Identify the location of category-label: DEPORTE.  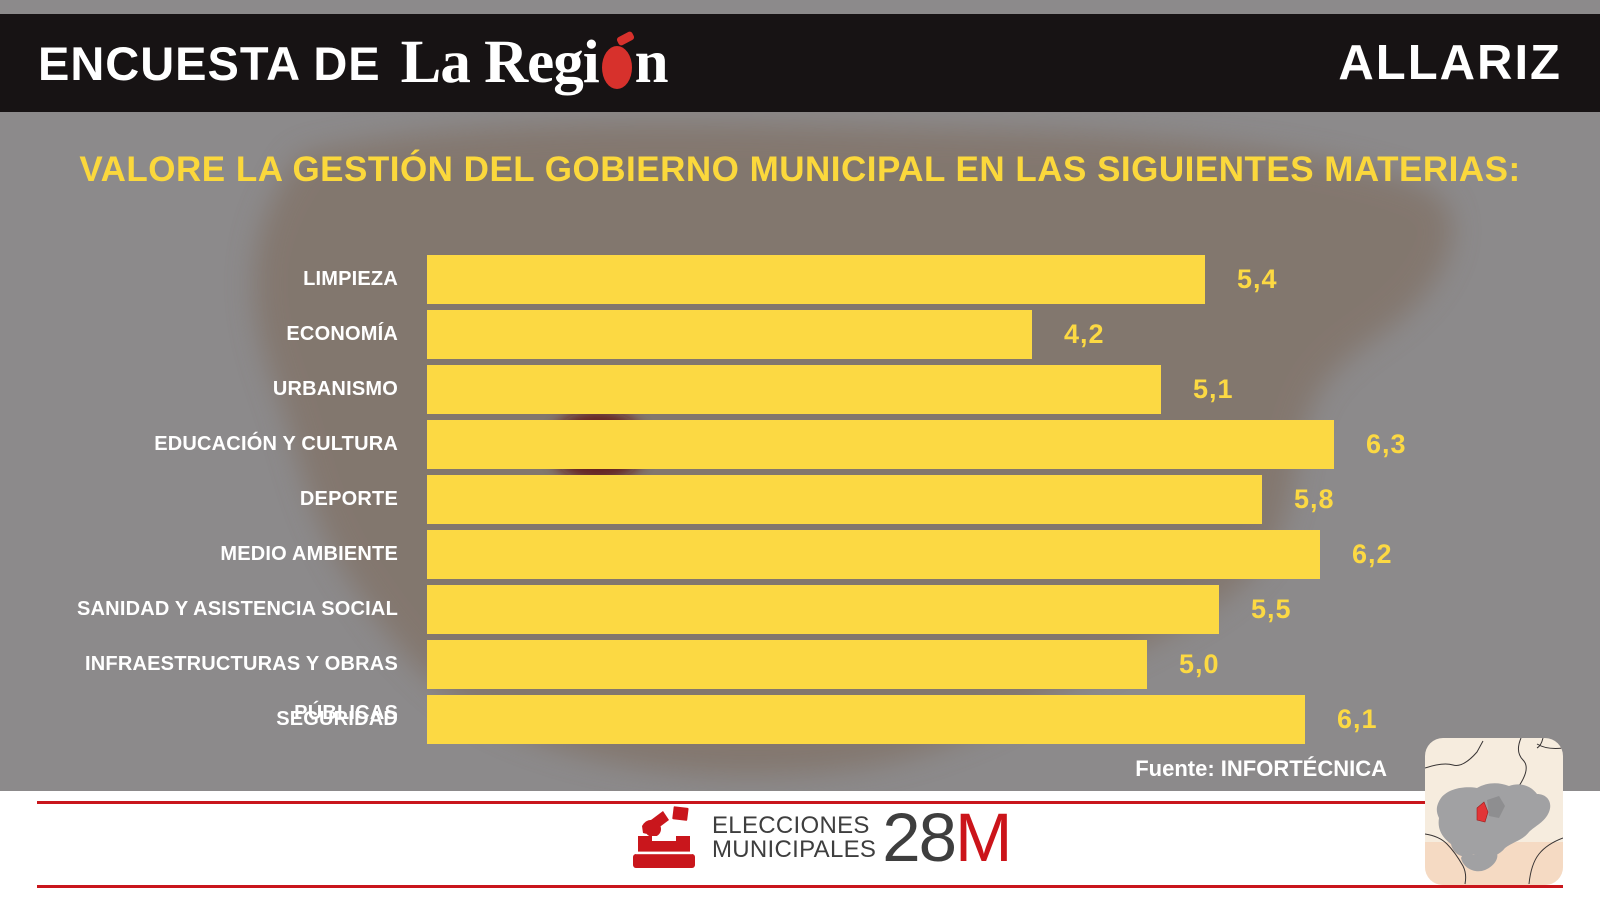
(348, 499).